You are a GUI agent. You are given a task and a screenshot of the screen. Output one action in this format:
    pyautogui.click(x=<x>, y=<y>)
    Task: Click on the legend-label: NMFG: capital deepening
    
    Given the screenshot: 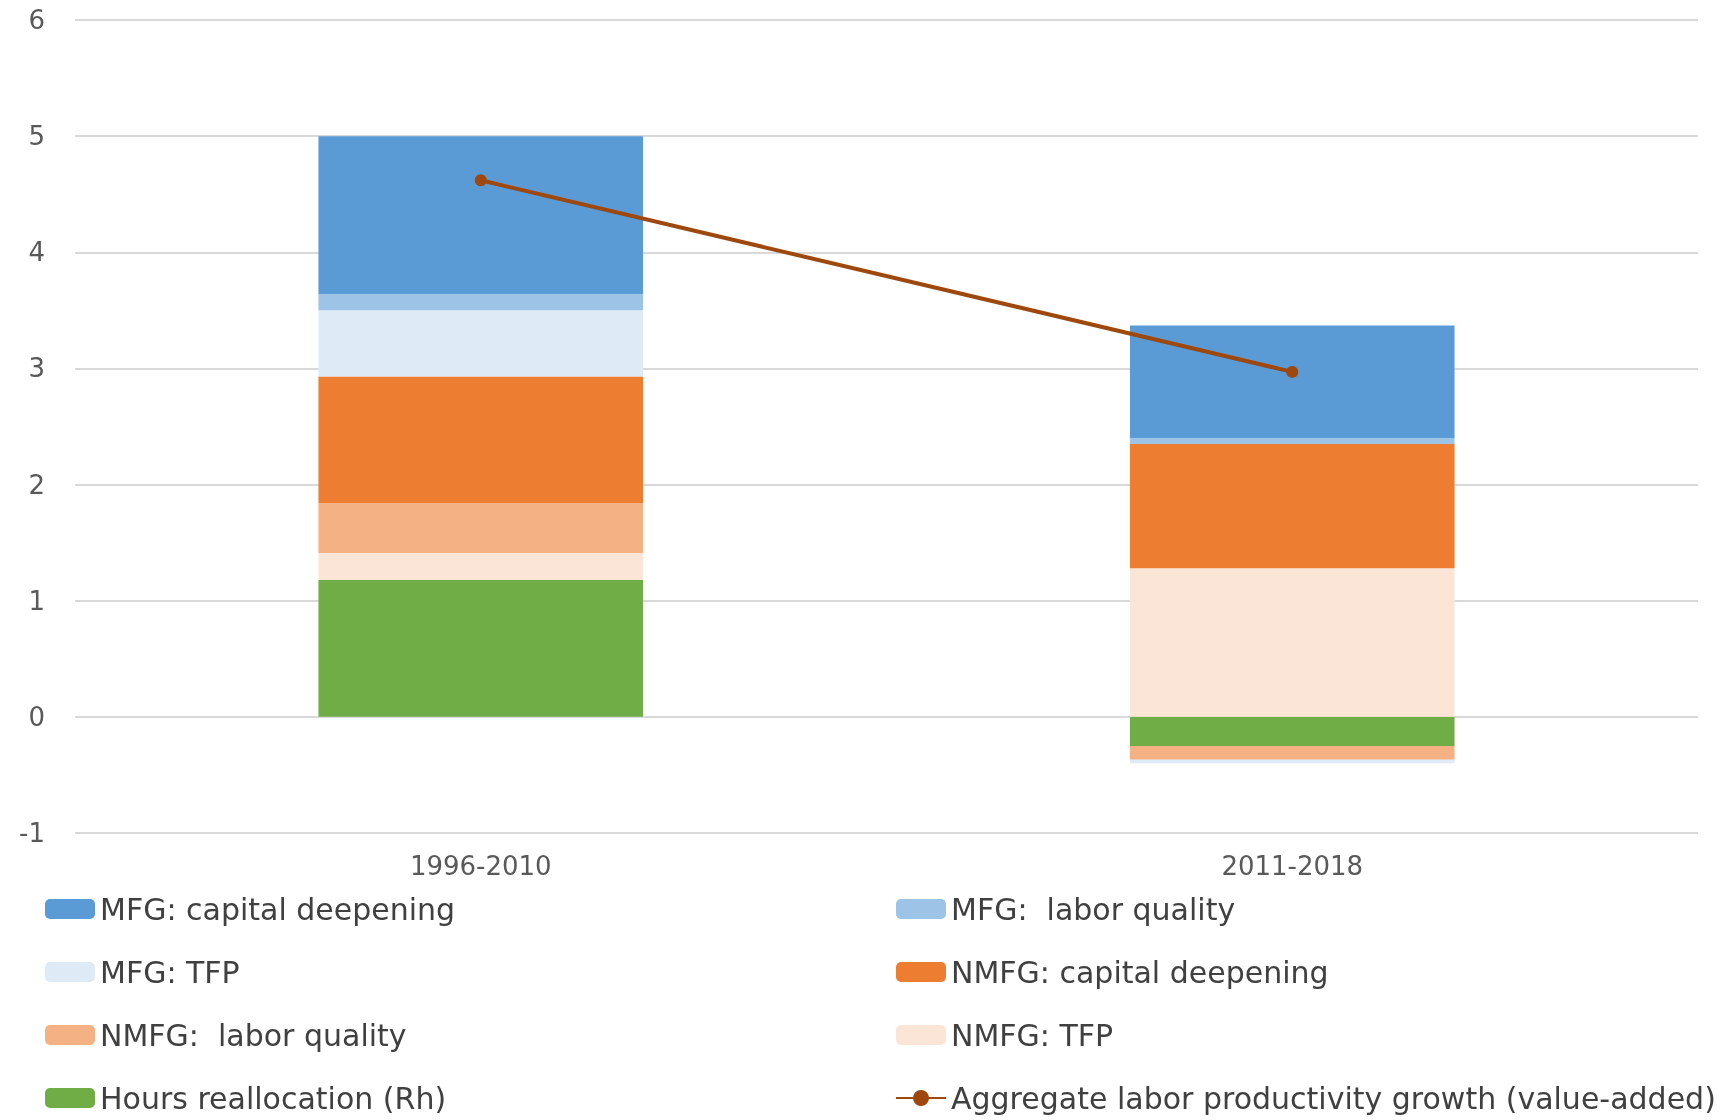 What is the action you would take?
    pyautogui.click(x=1140, y=972)
    